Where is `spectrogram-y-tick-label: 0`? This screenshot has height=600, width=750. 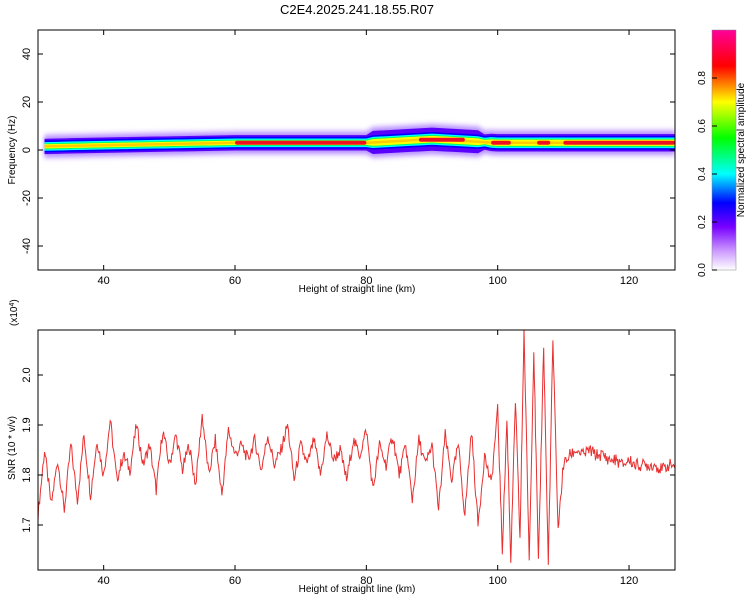 spectrogram-y-tick-label: 0 is located at coordinates (27, 150).